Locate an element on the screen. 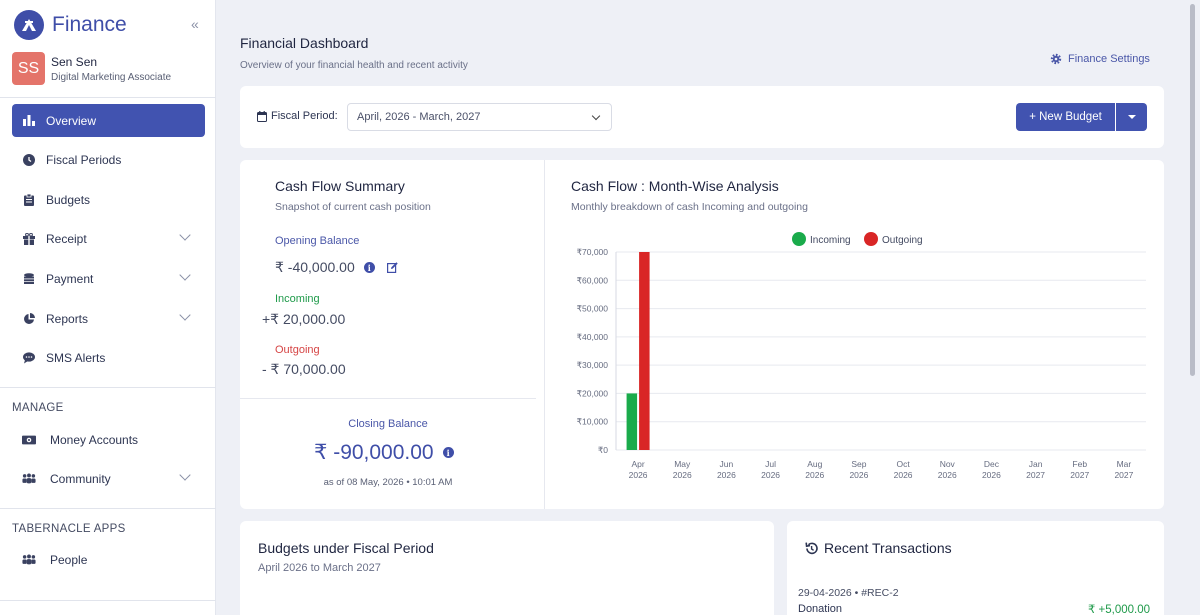 This screenshot has width=1200, height=615. transaction-name: Donation is located at coordinates (820, 609).